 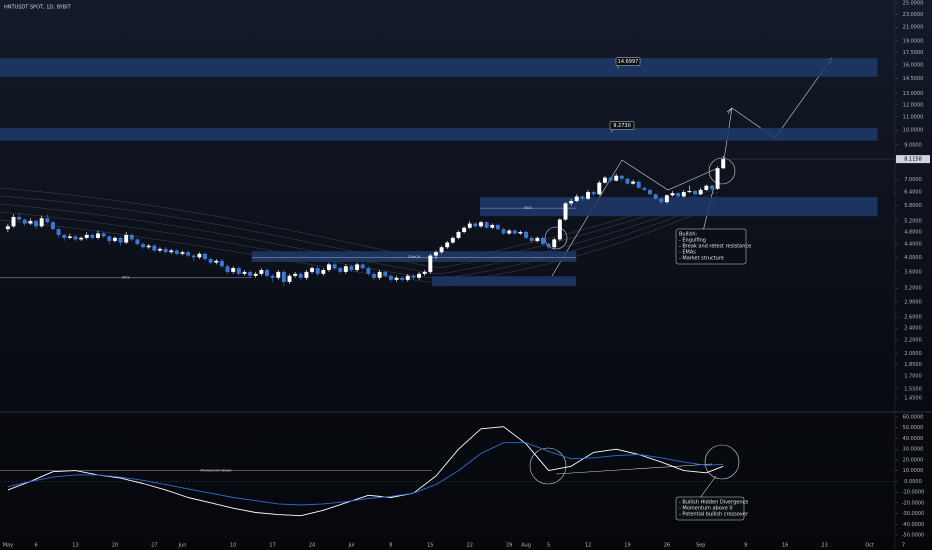 I want to click on y-tick-label: 17.5000, so click(x=913, y=53).